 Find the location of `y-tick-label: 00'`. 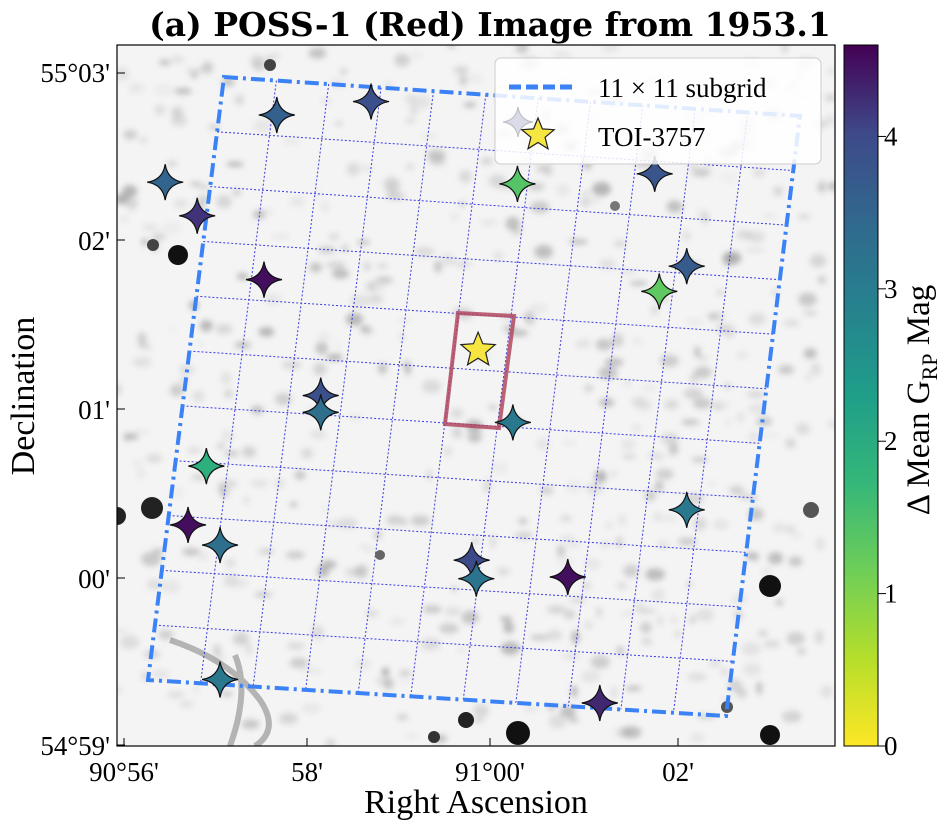

y-tick-label: 00' is located at coordinates (94, 579).